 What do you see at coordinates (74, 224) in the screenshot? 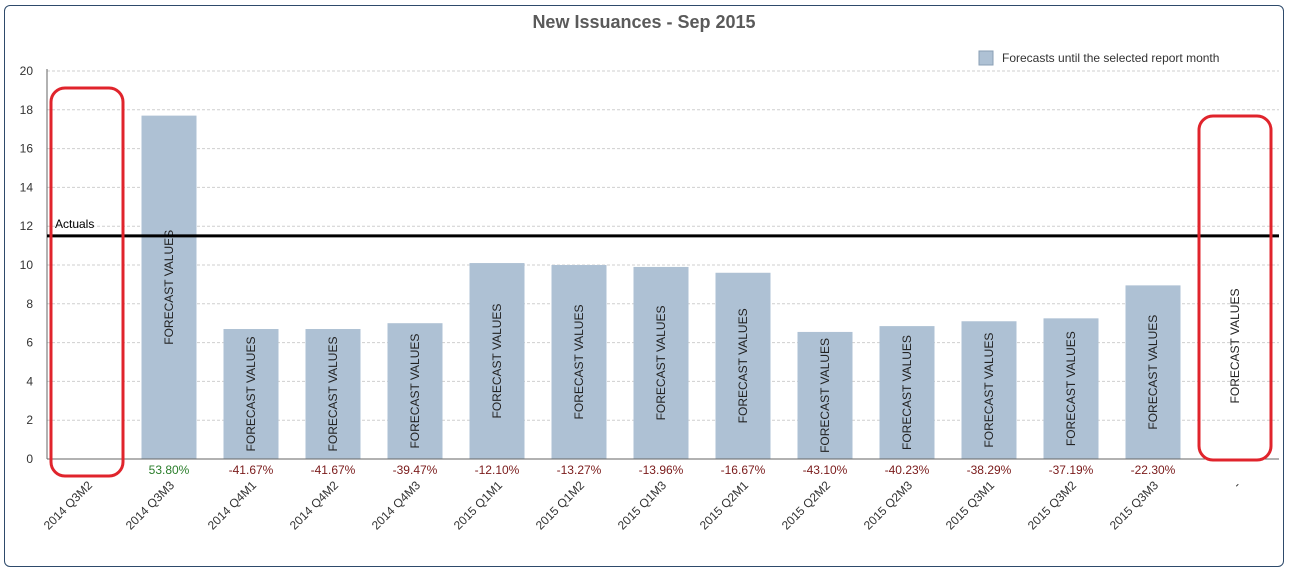
I see `reference-label: Actuals` at bounding box center [74, 224].